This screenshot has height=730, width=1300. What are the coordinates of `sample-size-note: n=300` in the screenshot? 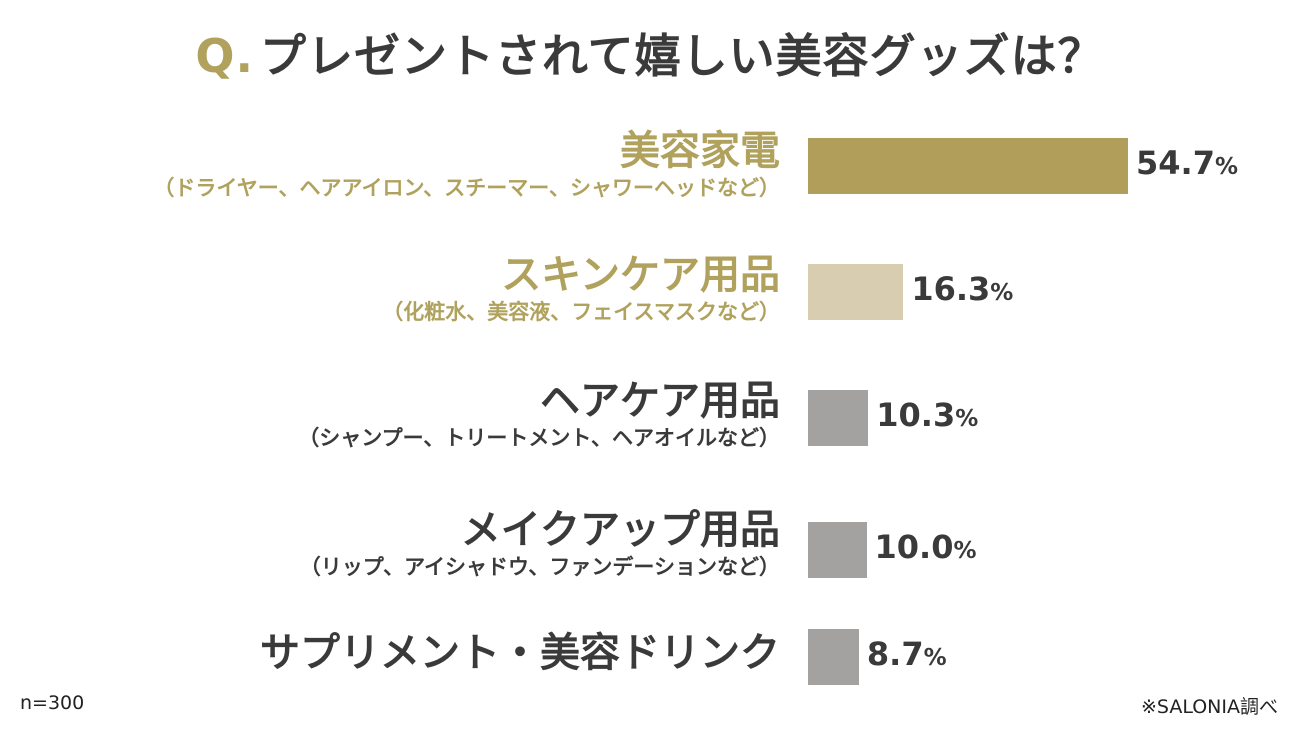 It's located at (52, 703).